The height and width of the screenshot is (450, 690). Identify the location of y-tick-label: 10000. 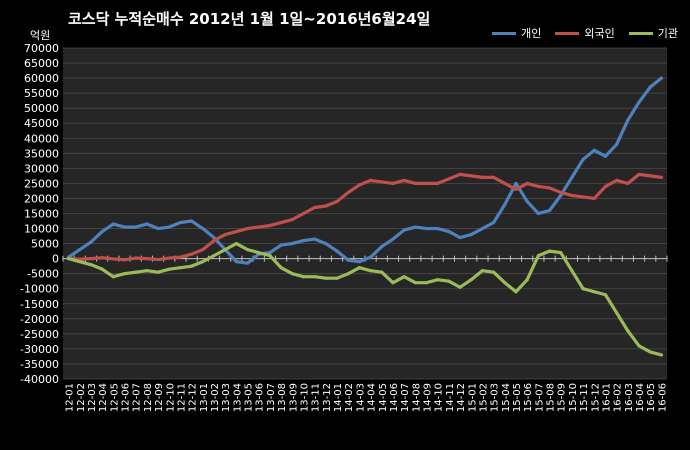
(41, 229).